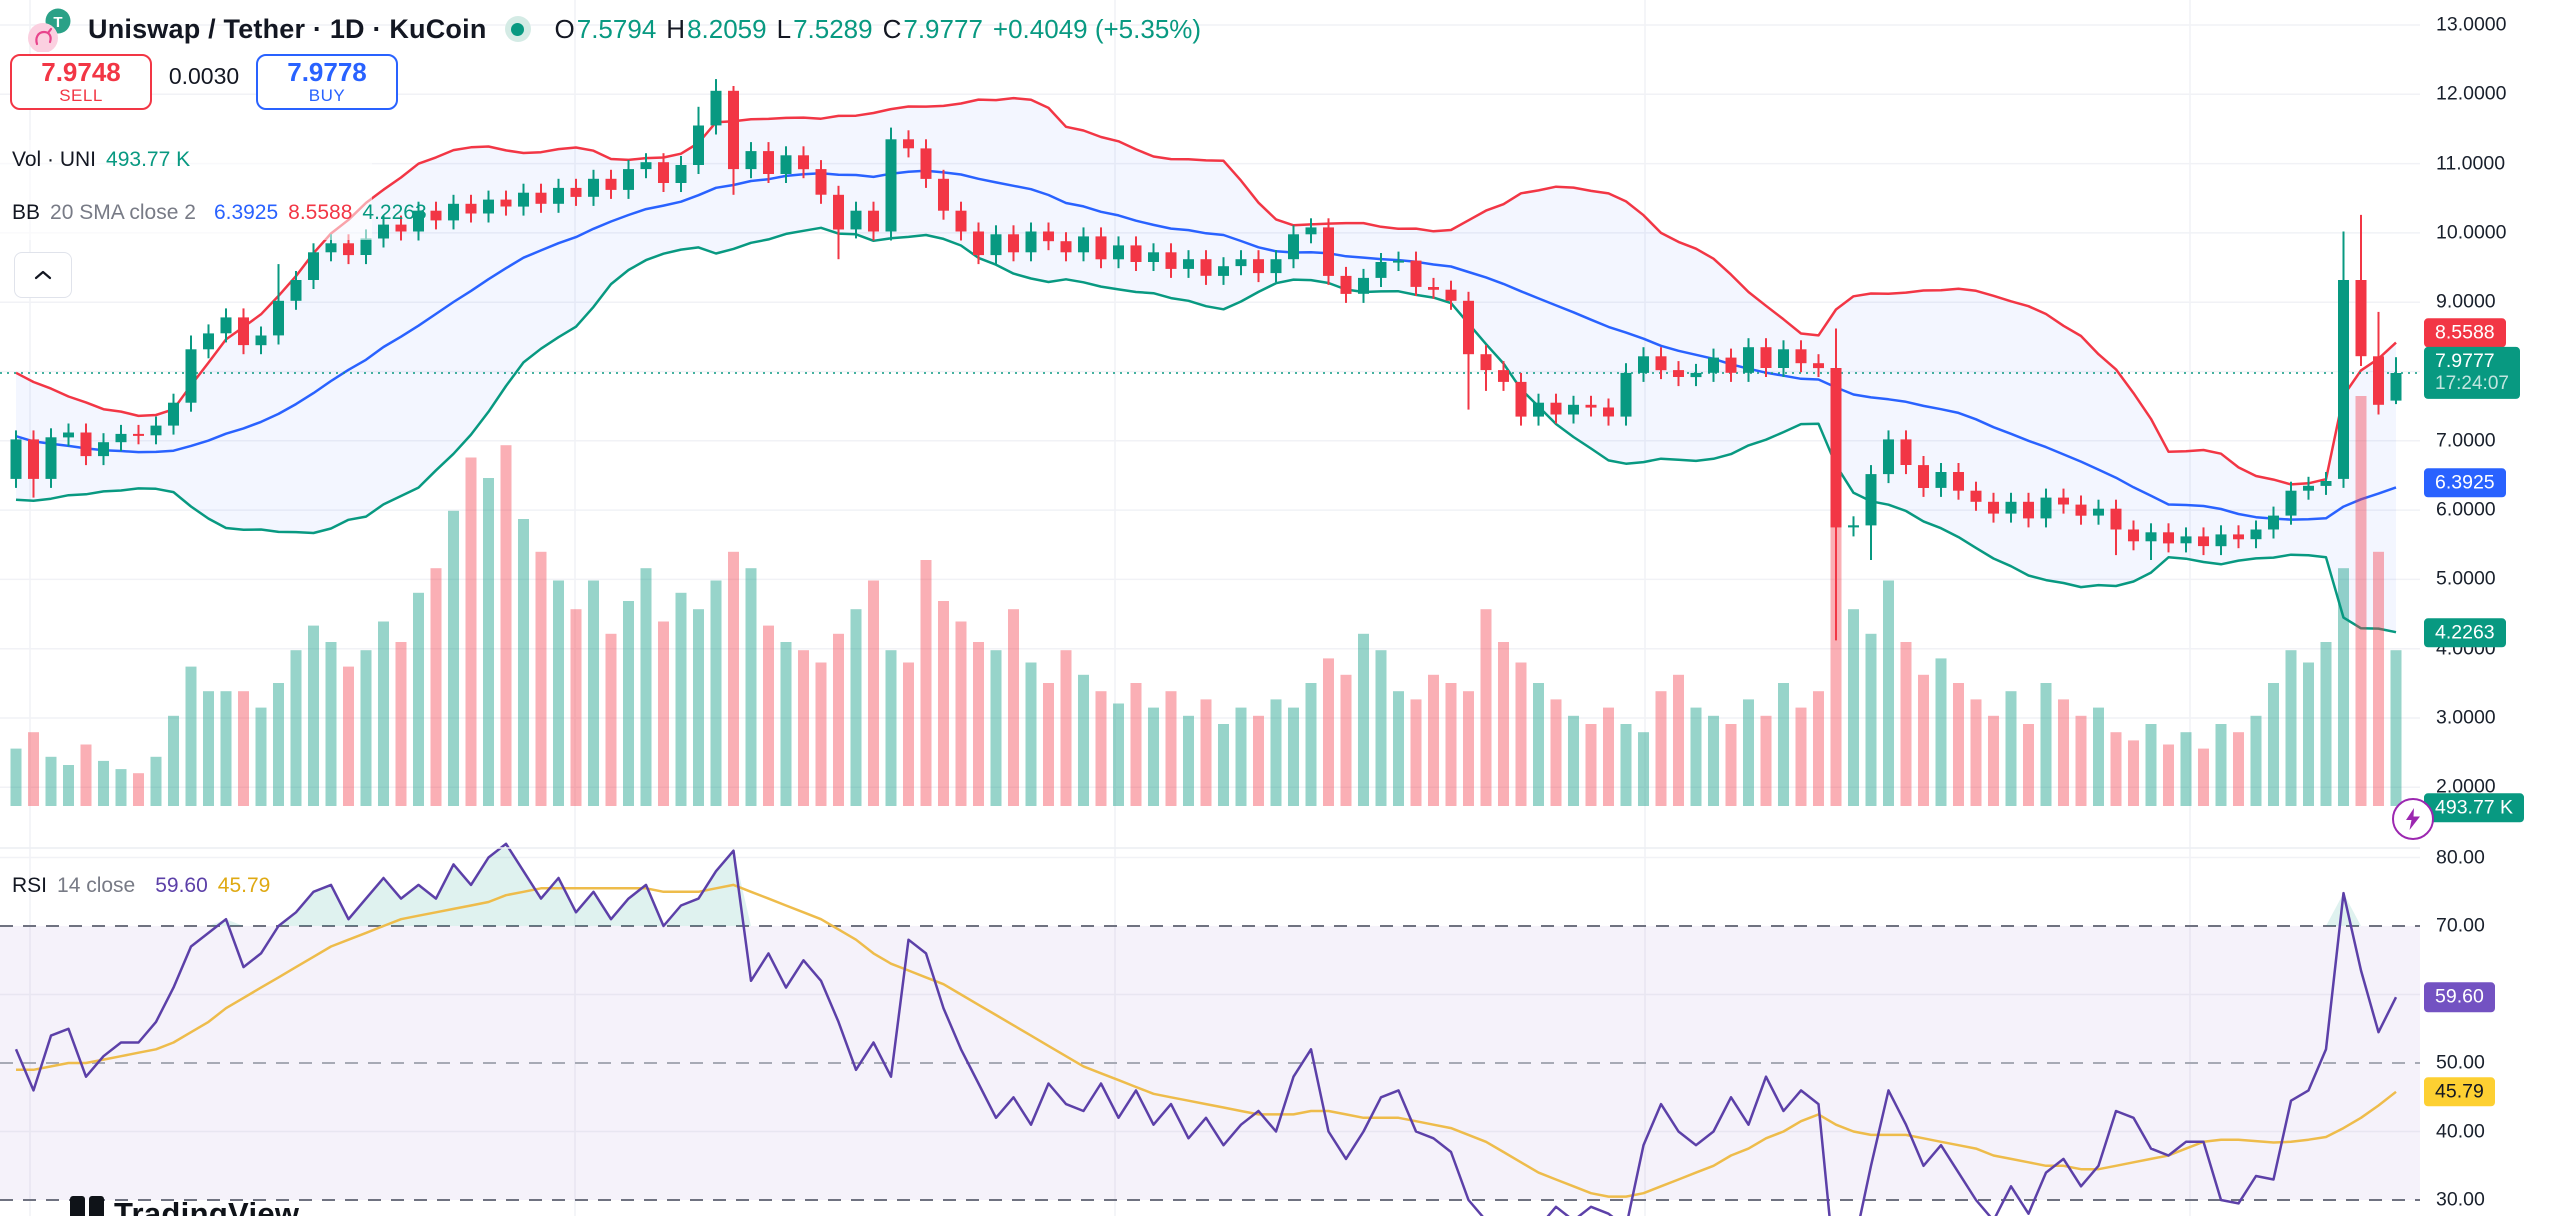 This screenshot has height=1216, width=2560. What do you see at coordinates (943, 28) in the screenshot?
I see `close-value: 7.9777` at bounding box center [943, 28].